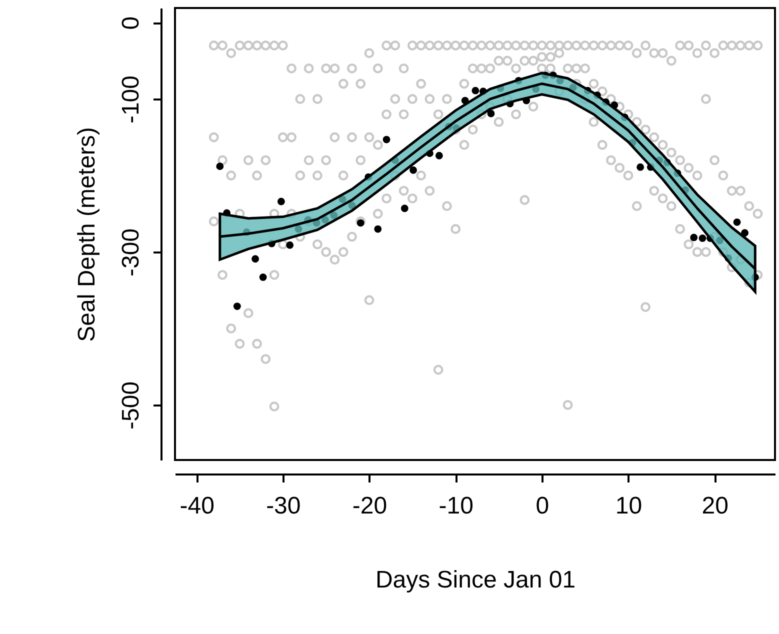  What do you see at coordinates (475, 580) in the screenshot?
I see `x-axis-title: Days Since Jan 01` at bounding box center [475, 580].